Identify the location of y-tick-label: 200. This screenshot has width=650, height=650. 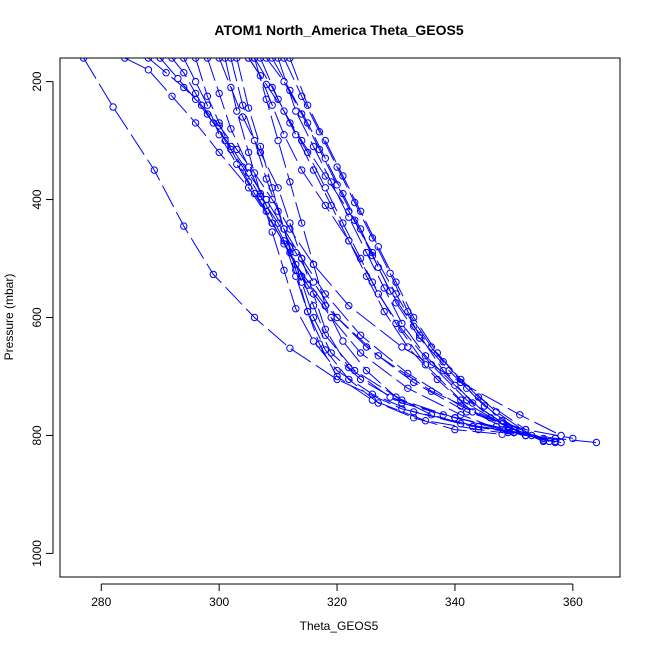
(37, 81).